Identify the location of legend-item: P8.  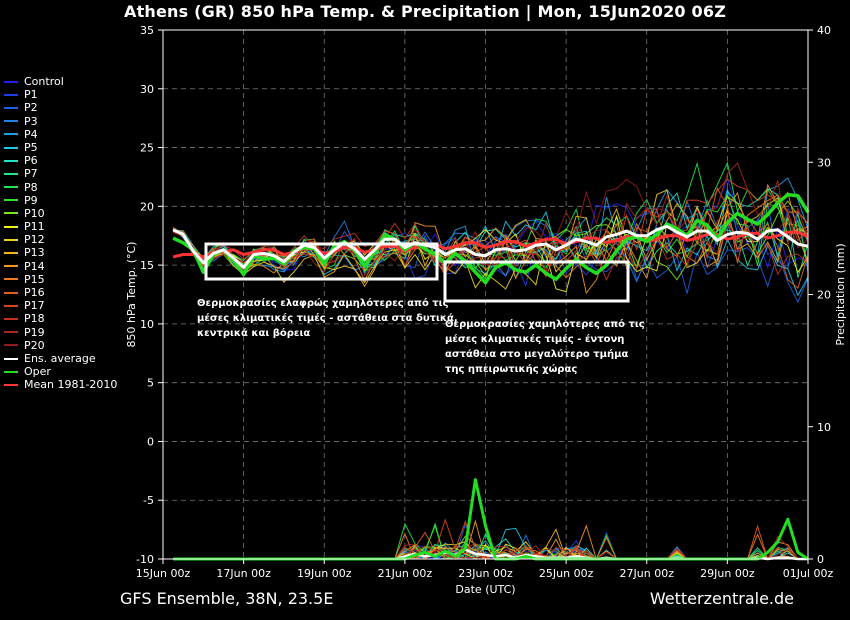
(59, 187).